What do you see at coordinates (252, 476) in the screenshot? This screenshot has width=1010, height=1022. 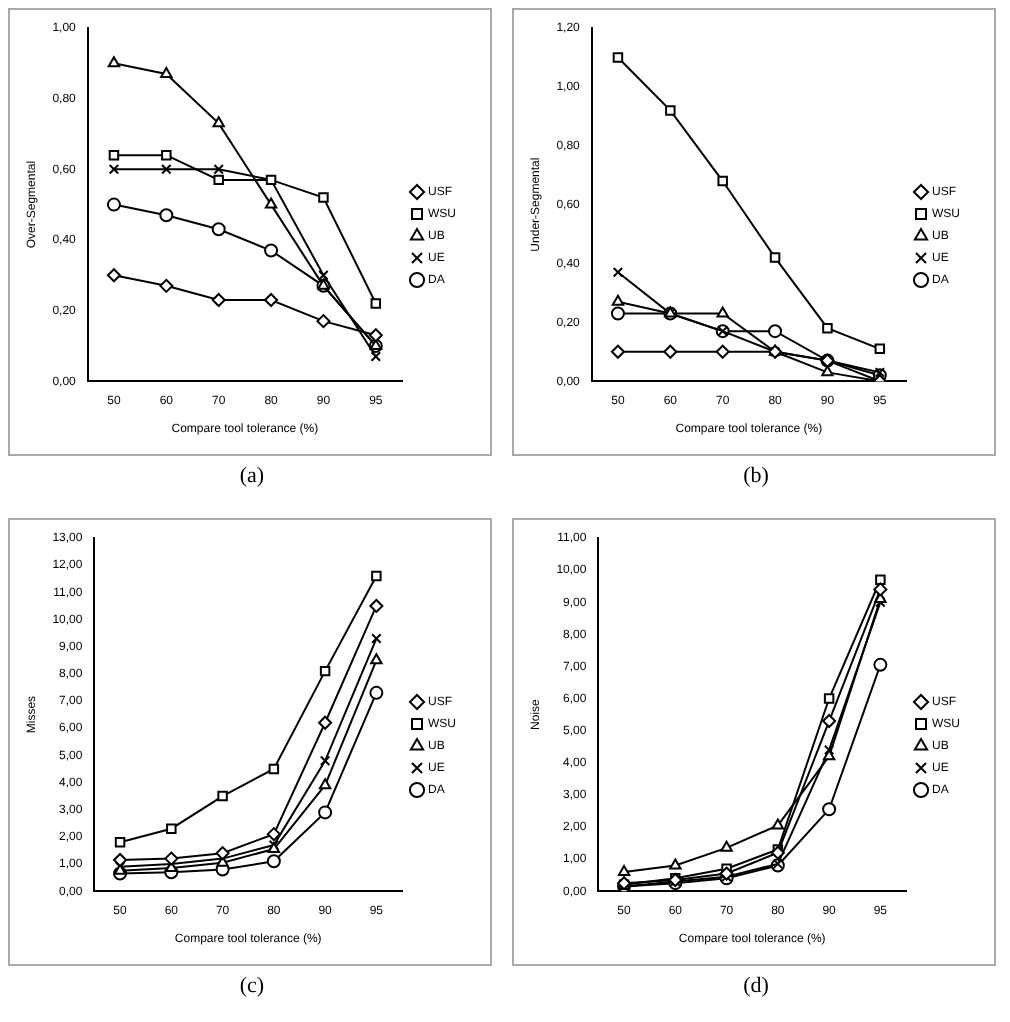 I see `text: (a)` at bounding box center [252, 476].